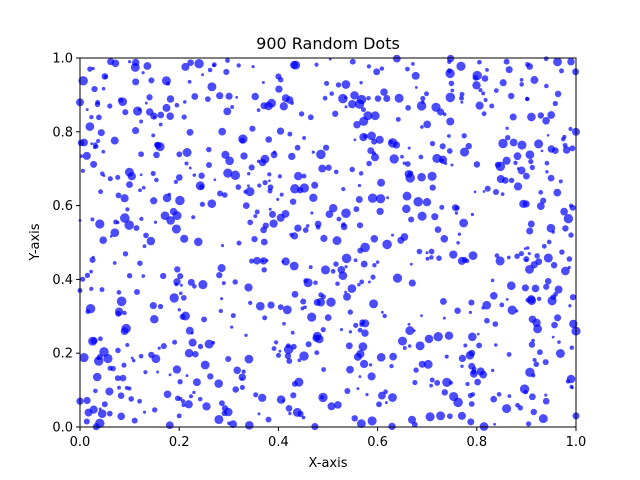 The image size is (640, 480). Describe the element at coordinates (62, 354) in the screenshot. I see `y-tick-label: 0.2` at that location.